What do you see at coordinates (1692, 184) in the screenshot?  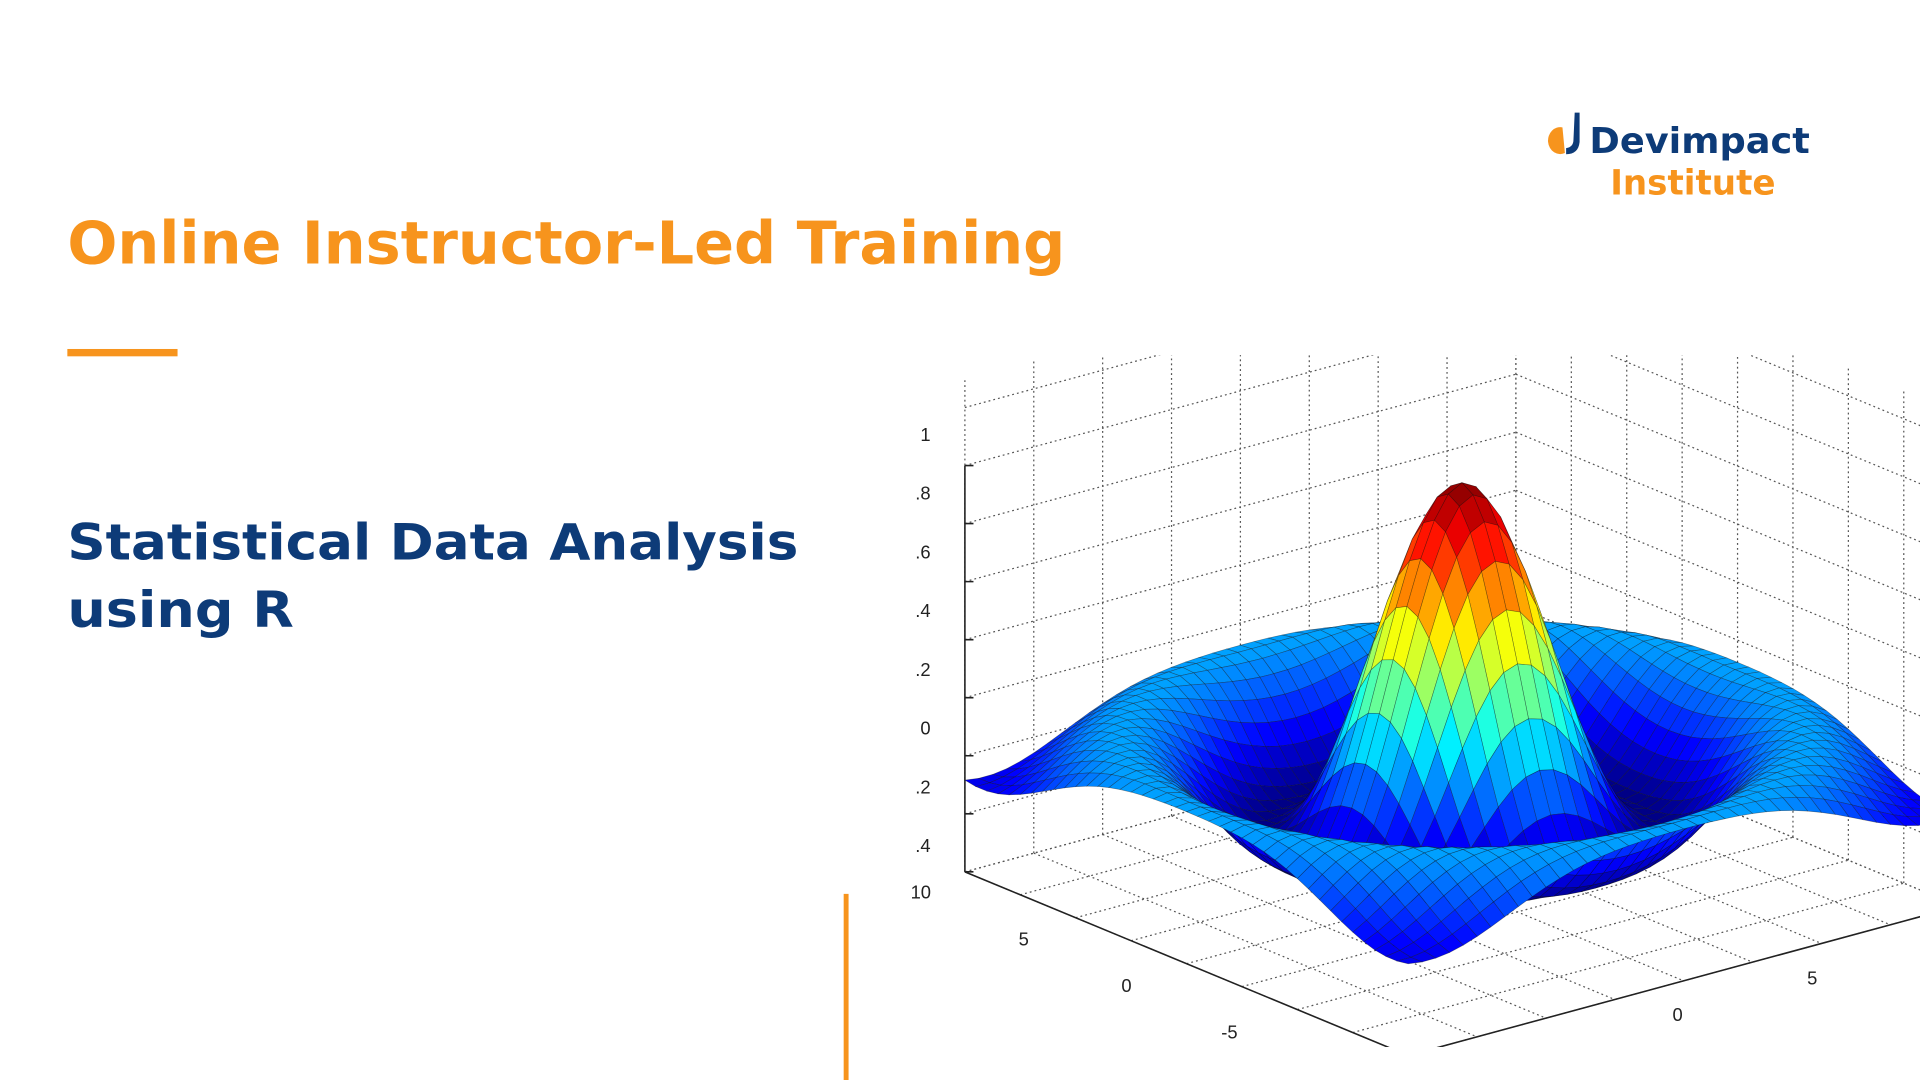 I see `logo-subtitle: Institute` at bounding box center [1692, 184].